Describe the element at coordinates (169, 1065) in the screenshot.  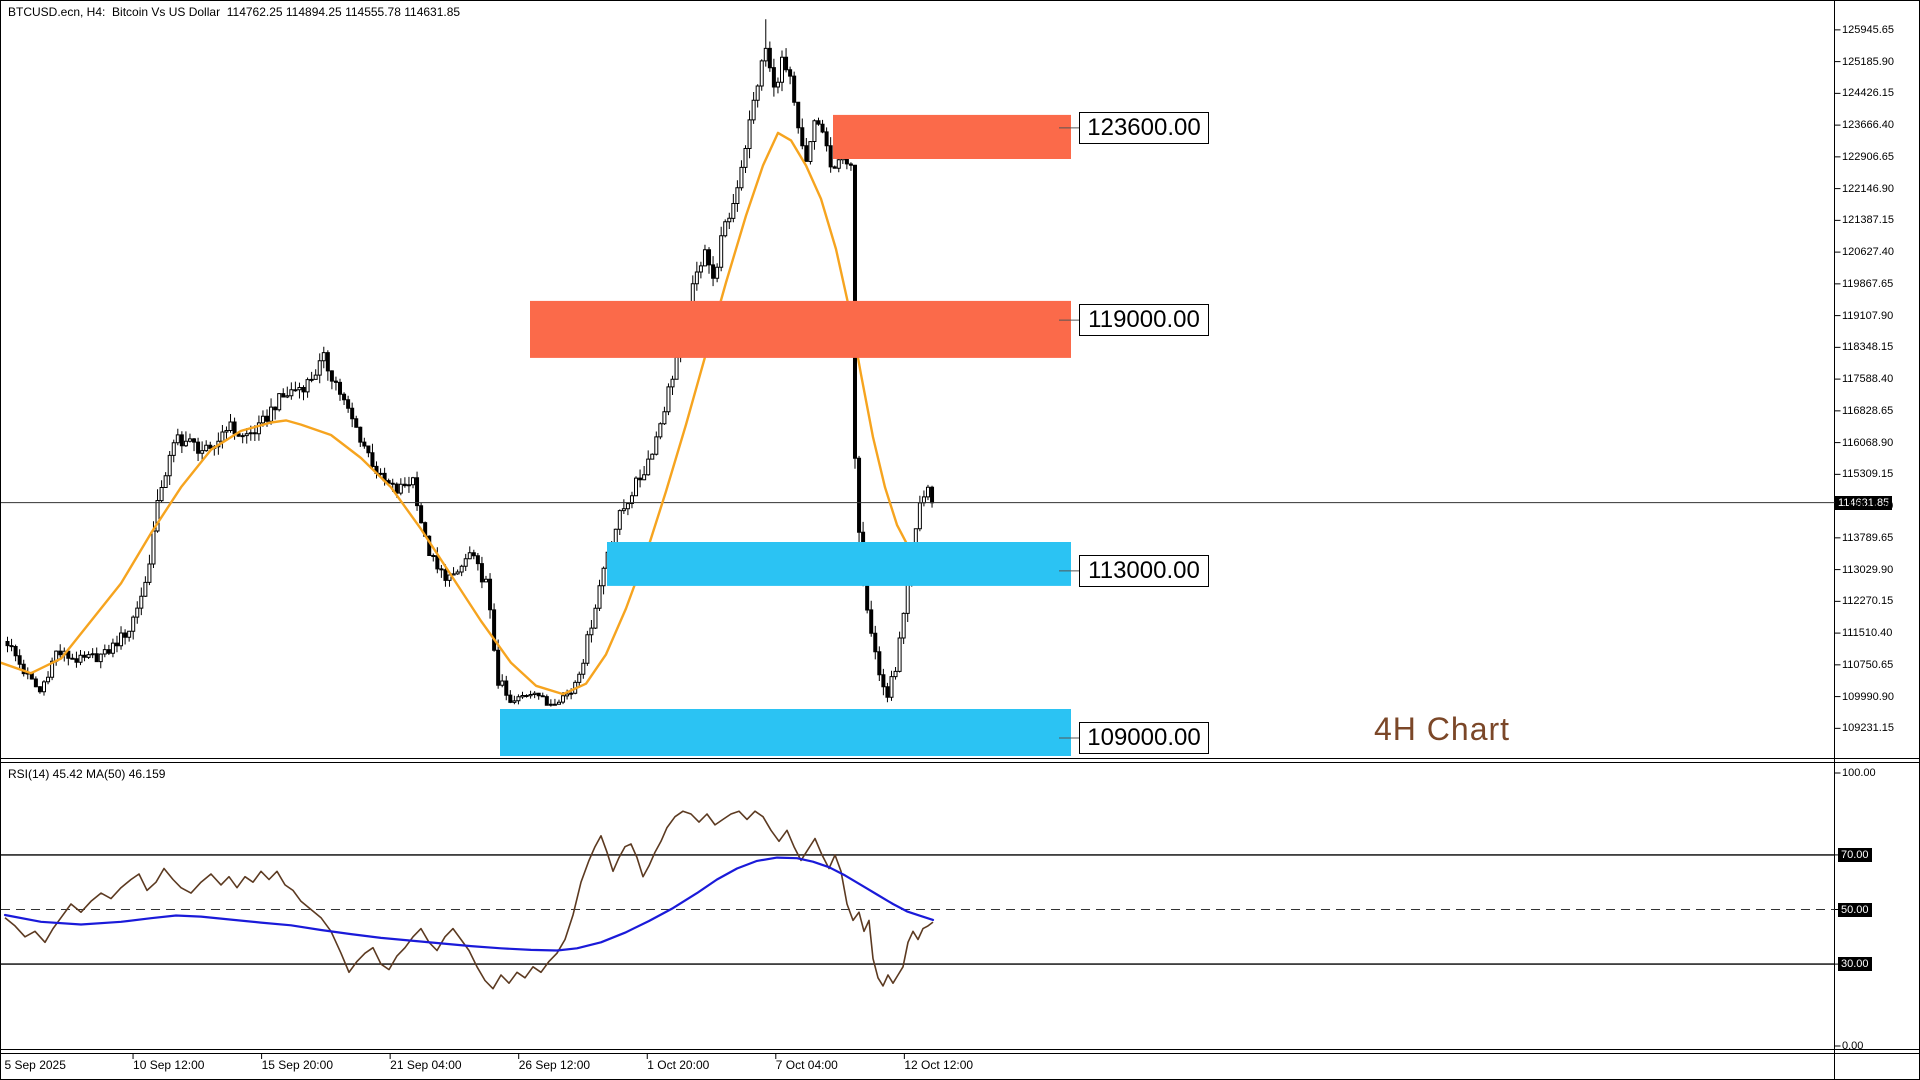
I see `date-tick-label: 10 Sep 12:00` at that location.